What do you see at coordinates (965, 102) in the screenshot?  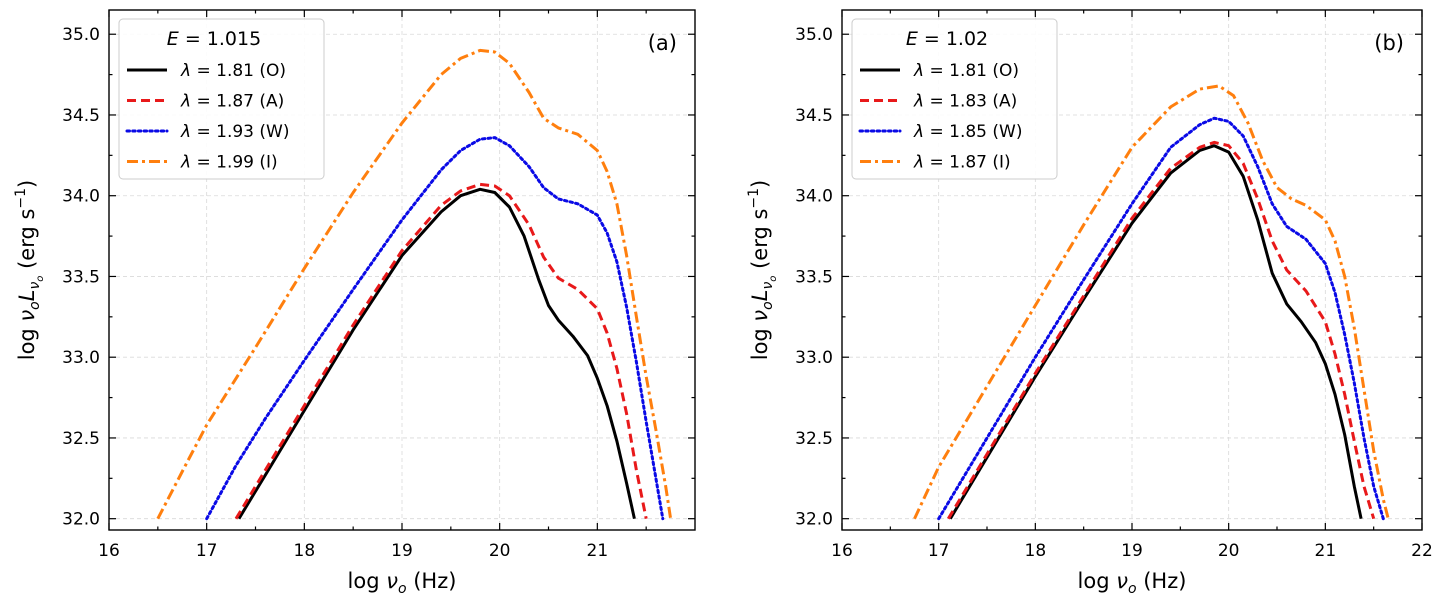 I see `legend-label: λ = 1.83 (A)` at bounding box center [965, 102].